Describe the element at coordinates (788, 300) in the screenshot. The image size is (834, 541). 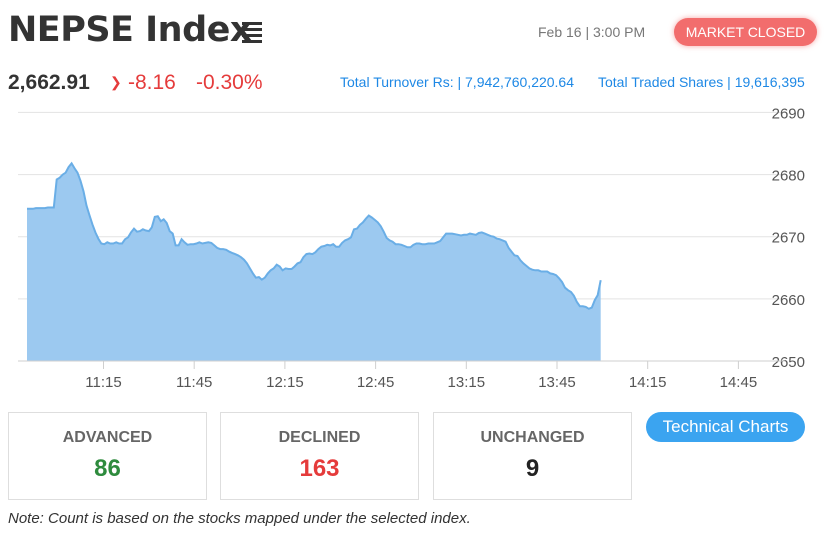
I see `y-tick-label: 2660` at that location.